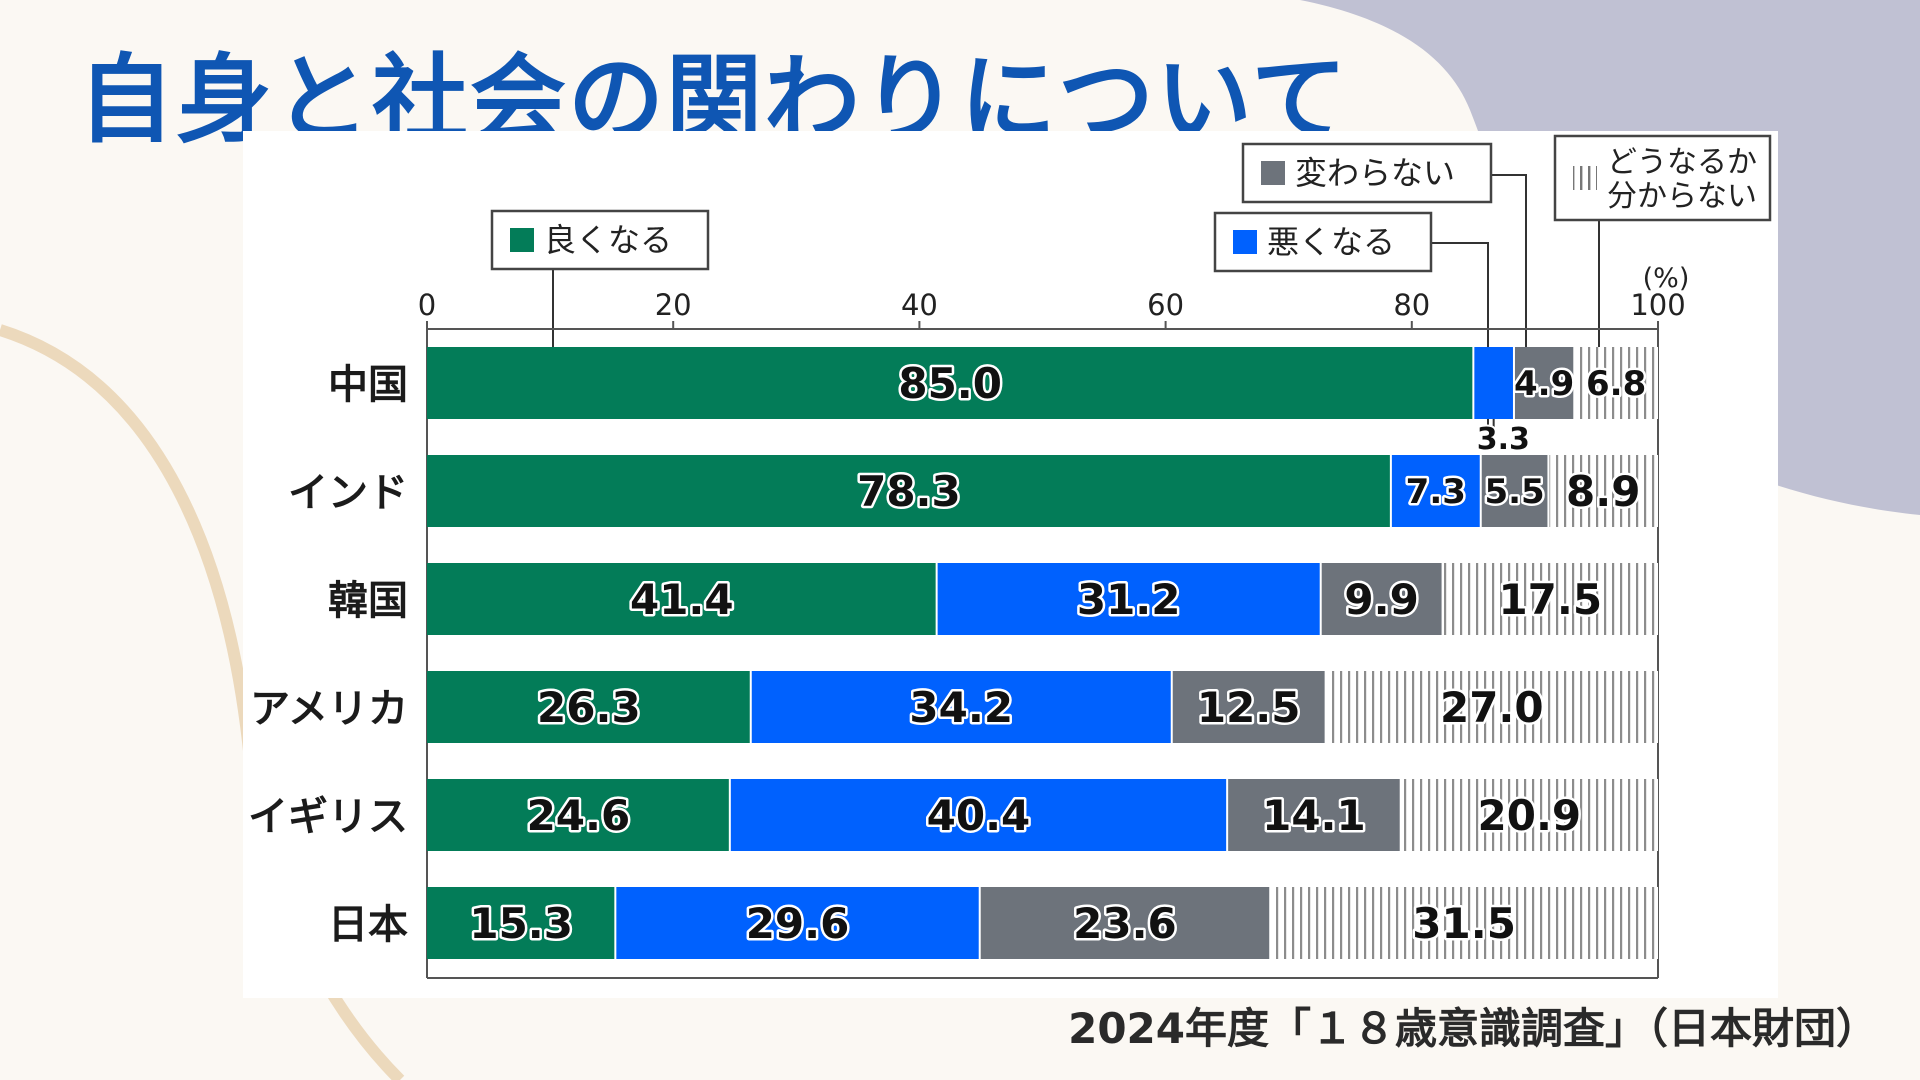  What do you see at coordinates (329, 709) in the screenshot?
I see `category-label: アメリカ` at bounding box center [329, 709].